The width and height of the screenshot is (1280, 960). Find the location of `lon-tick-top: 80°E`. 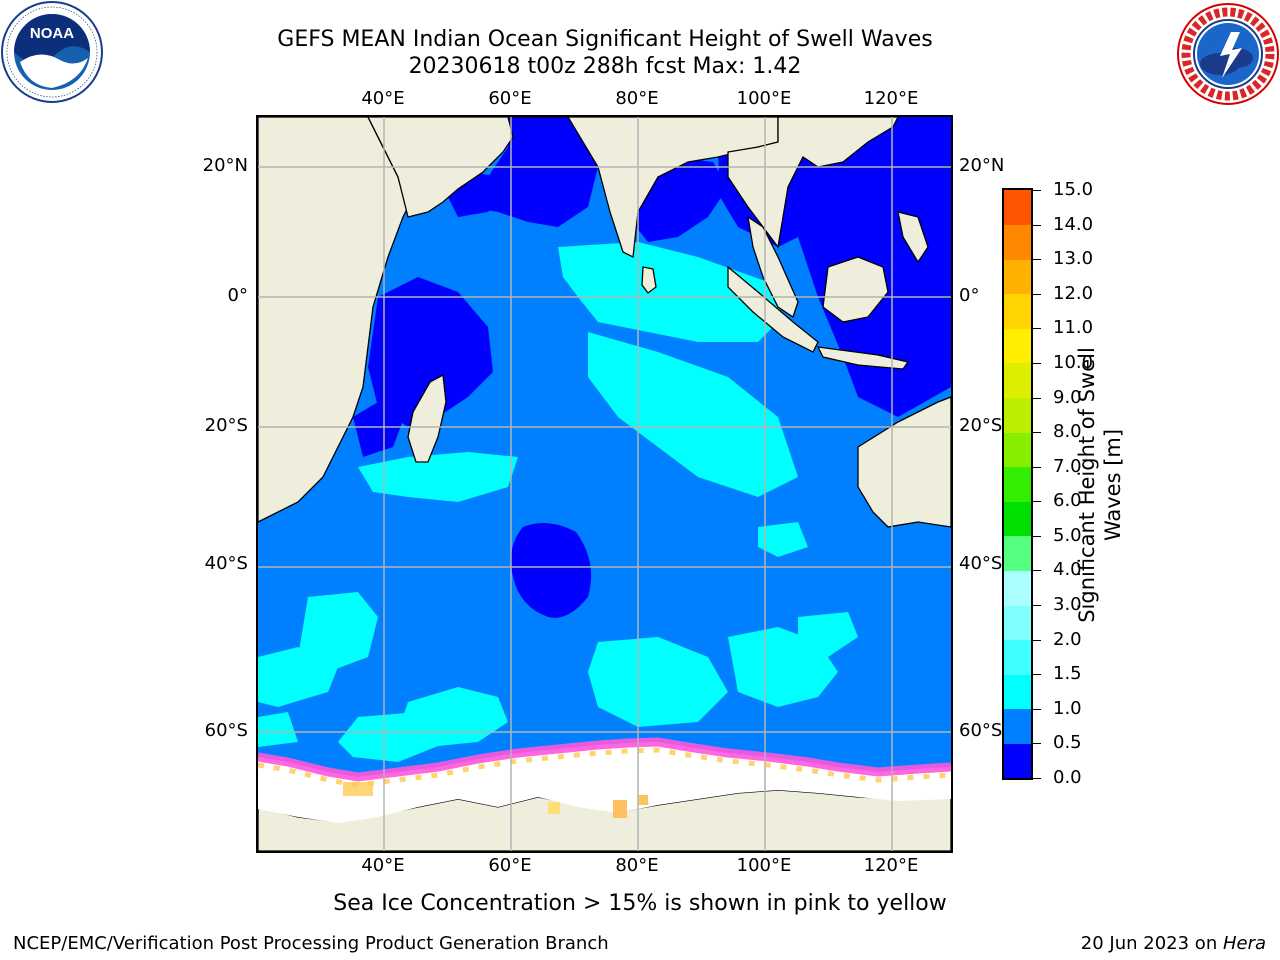

lon-tick-top: 80°E is located at coordinates (637, 98).